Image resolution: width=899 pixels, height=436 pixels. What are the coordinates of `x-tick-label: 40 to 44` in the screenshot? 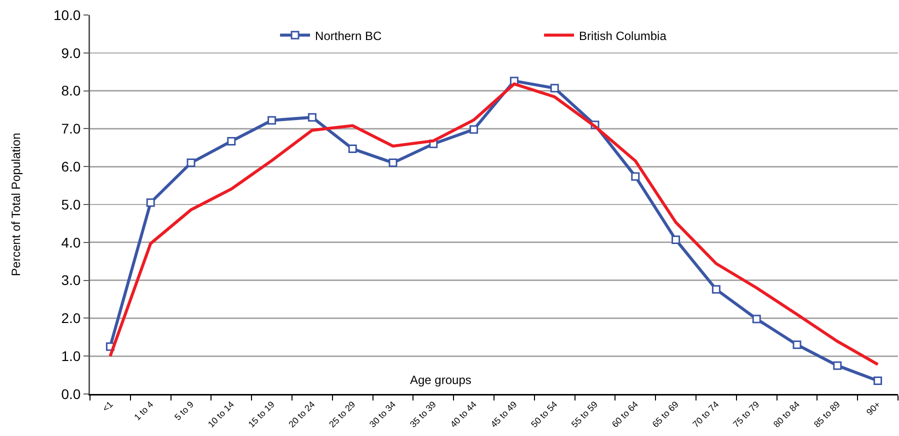 It's located at (463, 414).